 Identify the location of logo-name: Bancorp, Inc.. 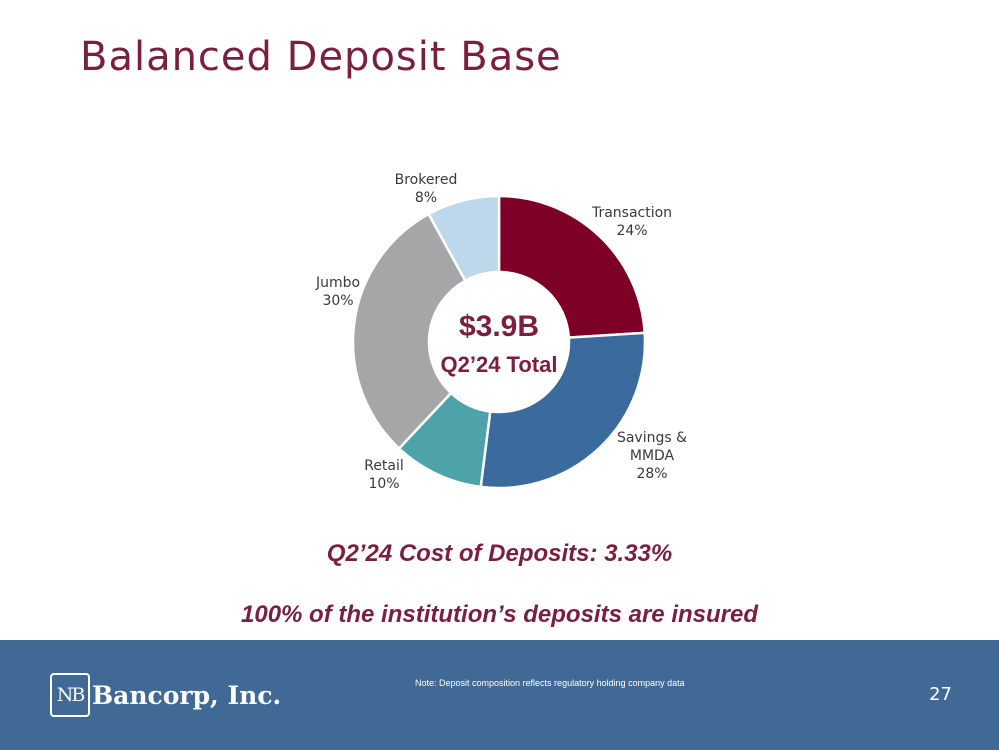
(187, 695).